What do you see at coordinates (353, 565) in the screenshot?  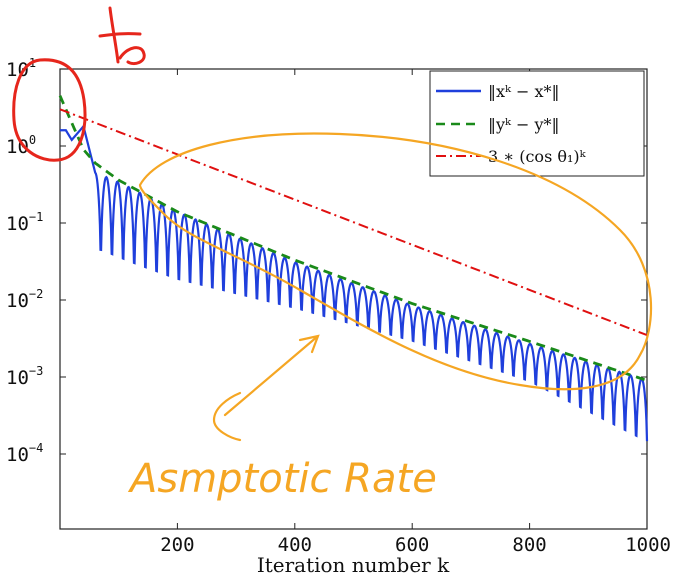 I see `x-axis-title: Iteration number k` at bounding box center [353, 565].